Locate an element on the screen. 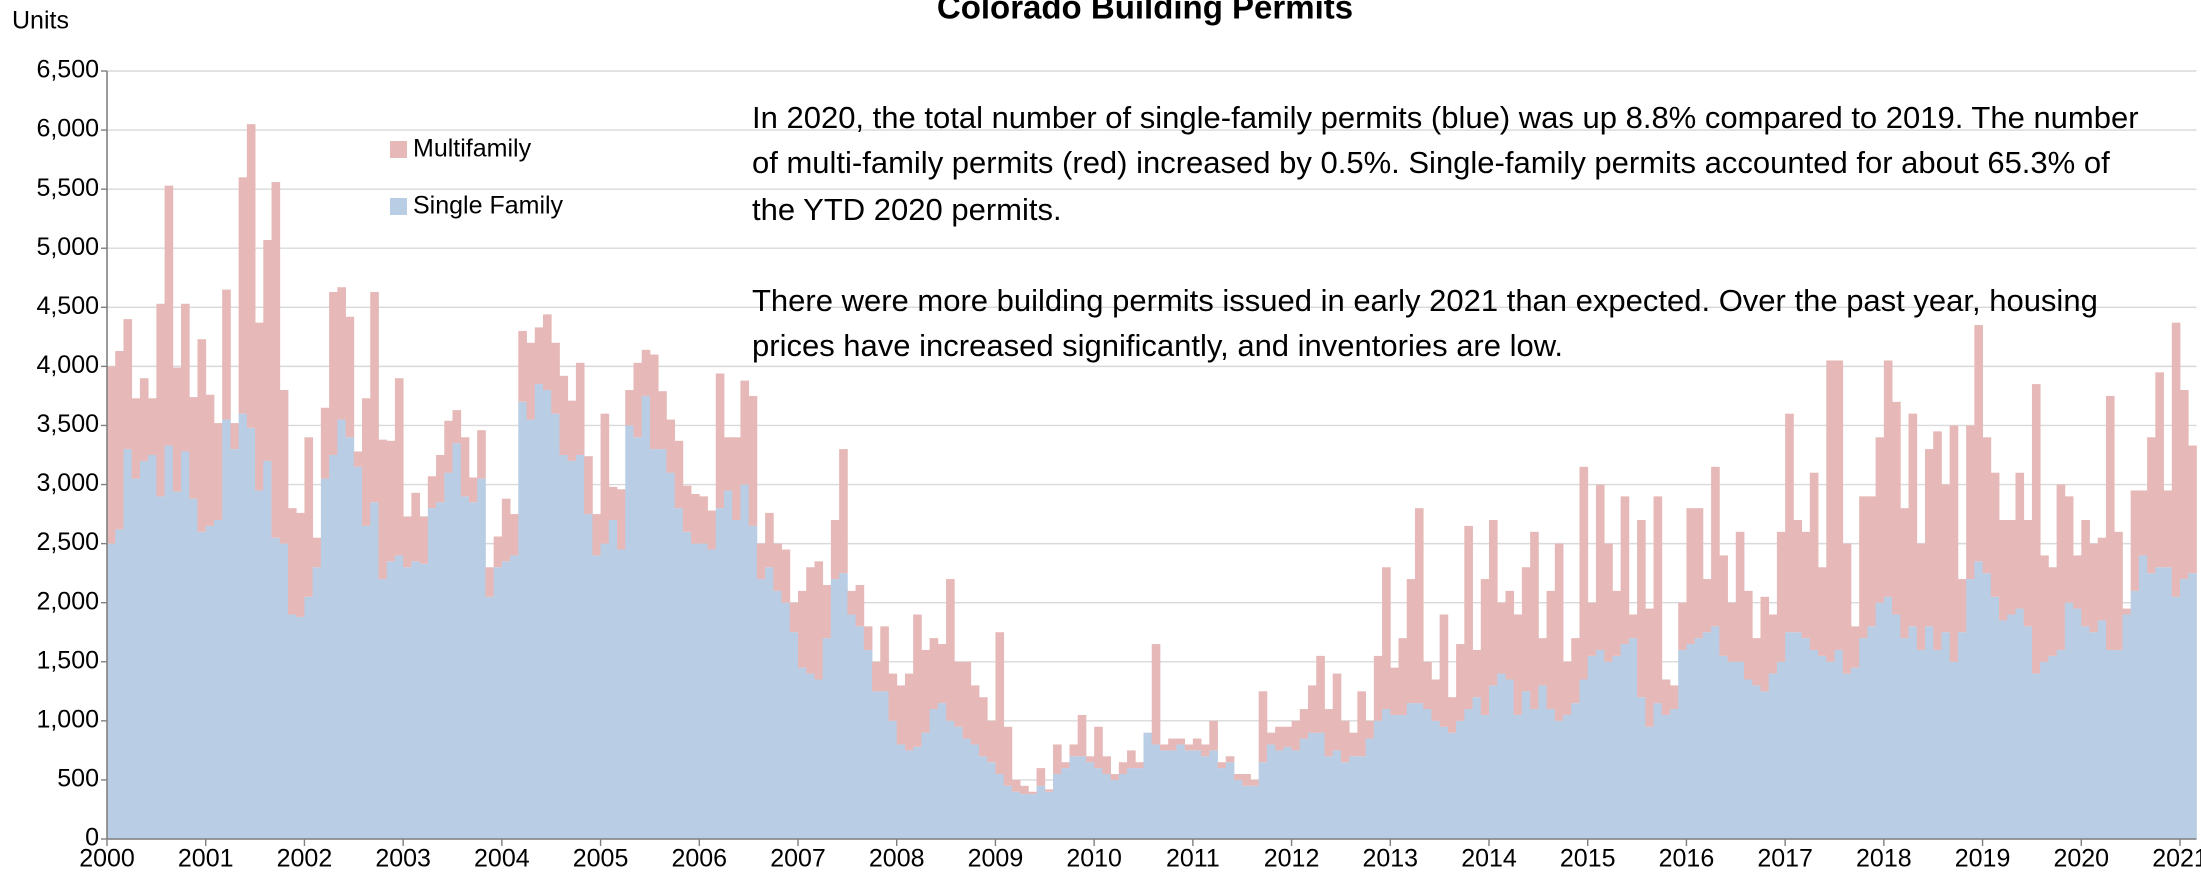  x-tick-label: 2020 is located at coordinates (2081, 859).